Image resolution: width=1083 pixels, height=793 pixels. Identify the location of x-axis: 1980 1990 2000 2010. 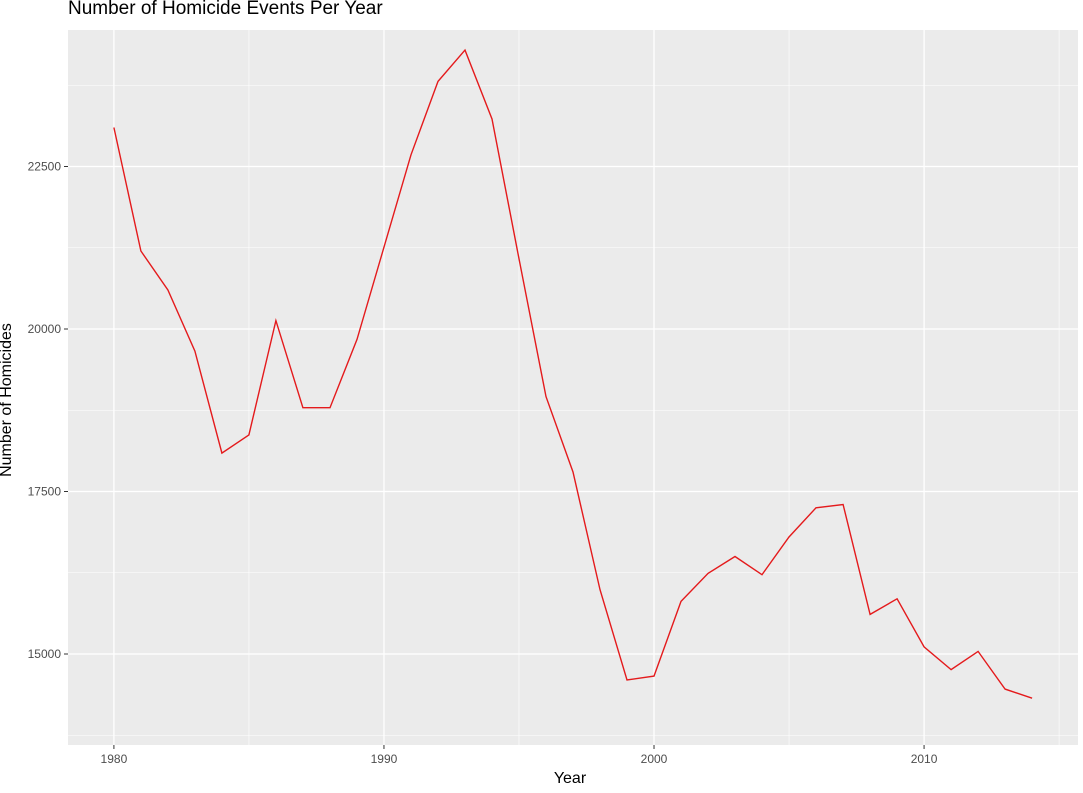
(519, 755).